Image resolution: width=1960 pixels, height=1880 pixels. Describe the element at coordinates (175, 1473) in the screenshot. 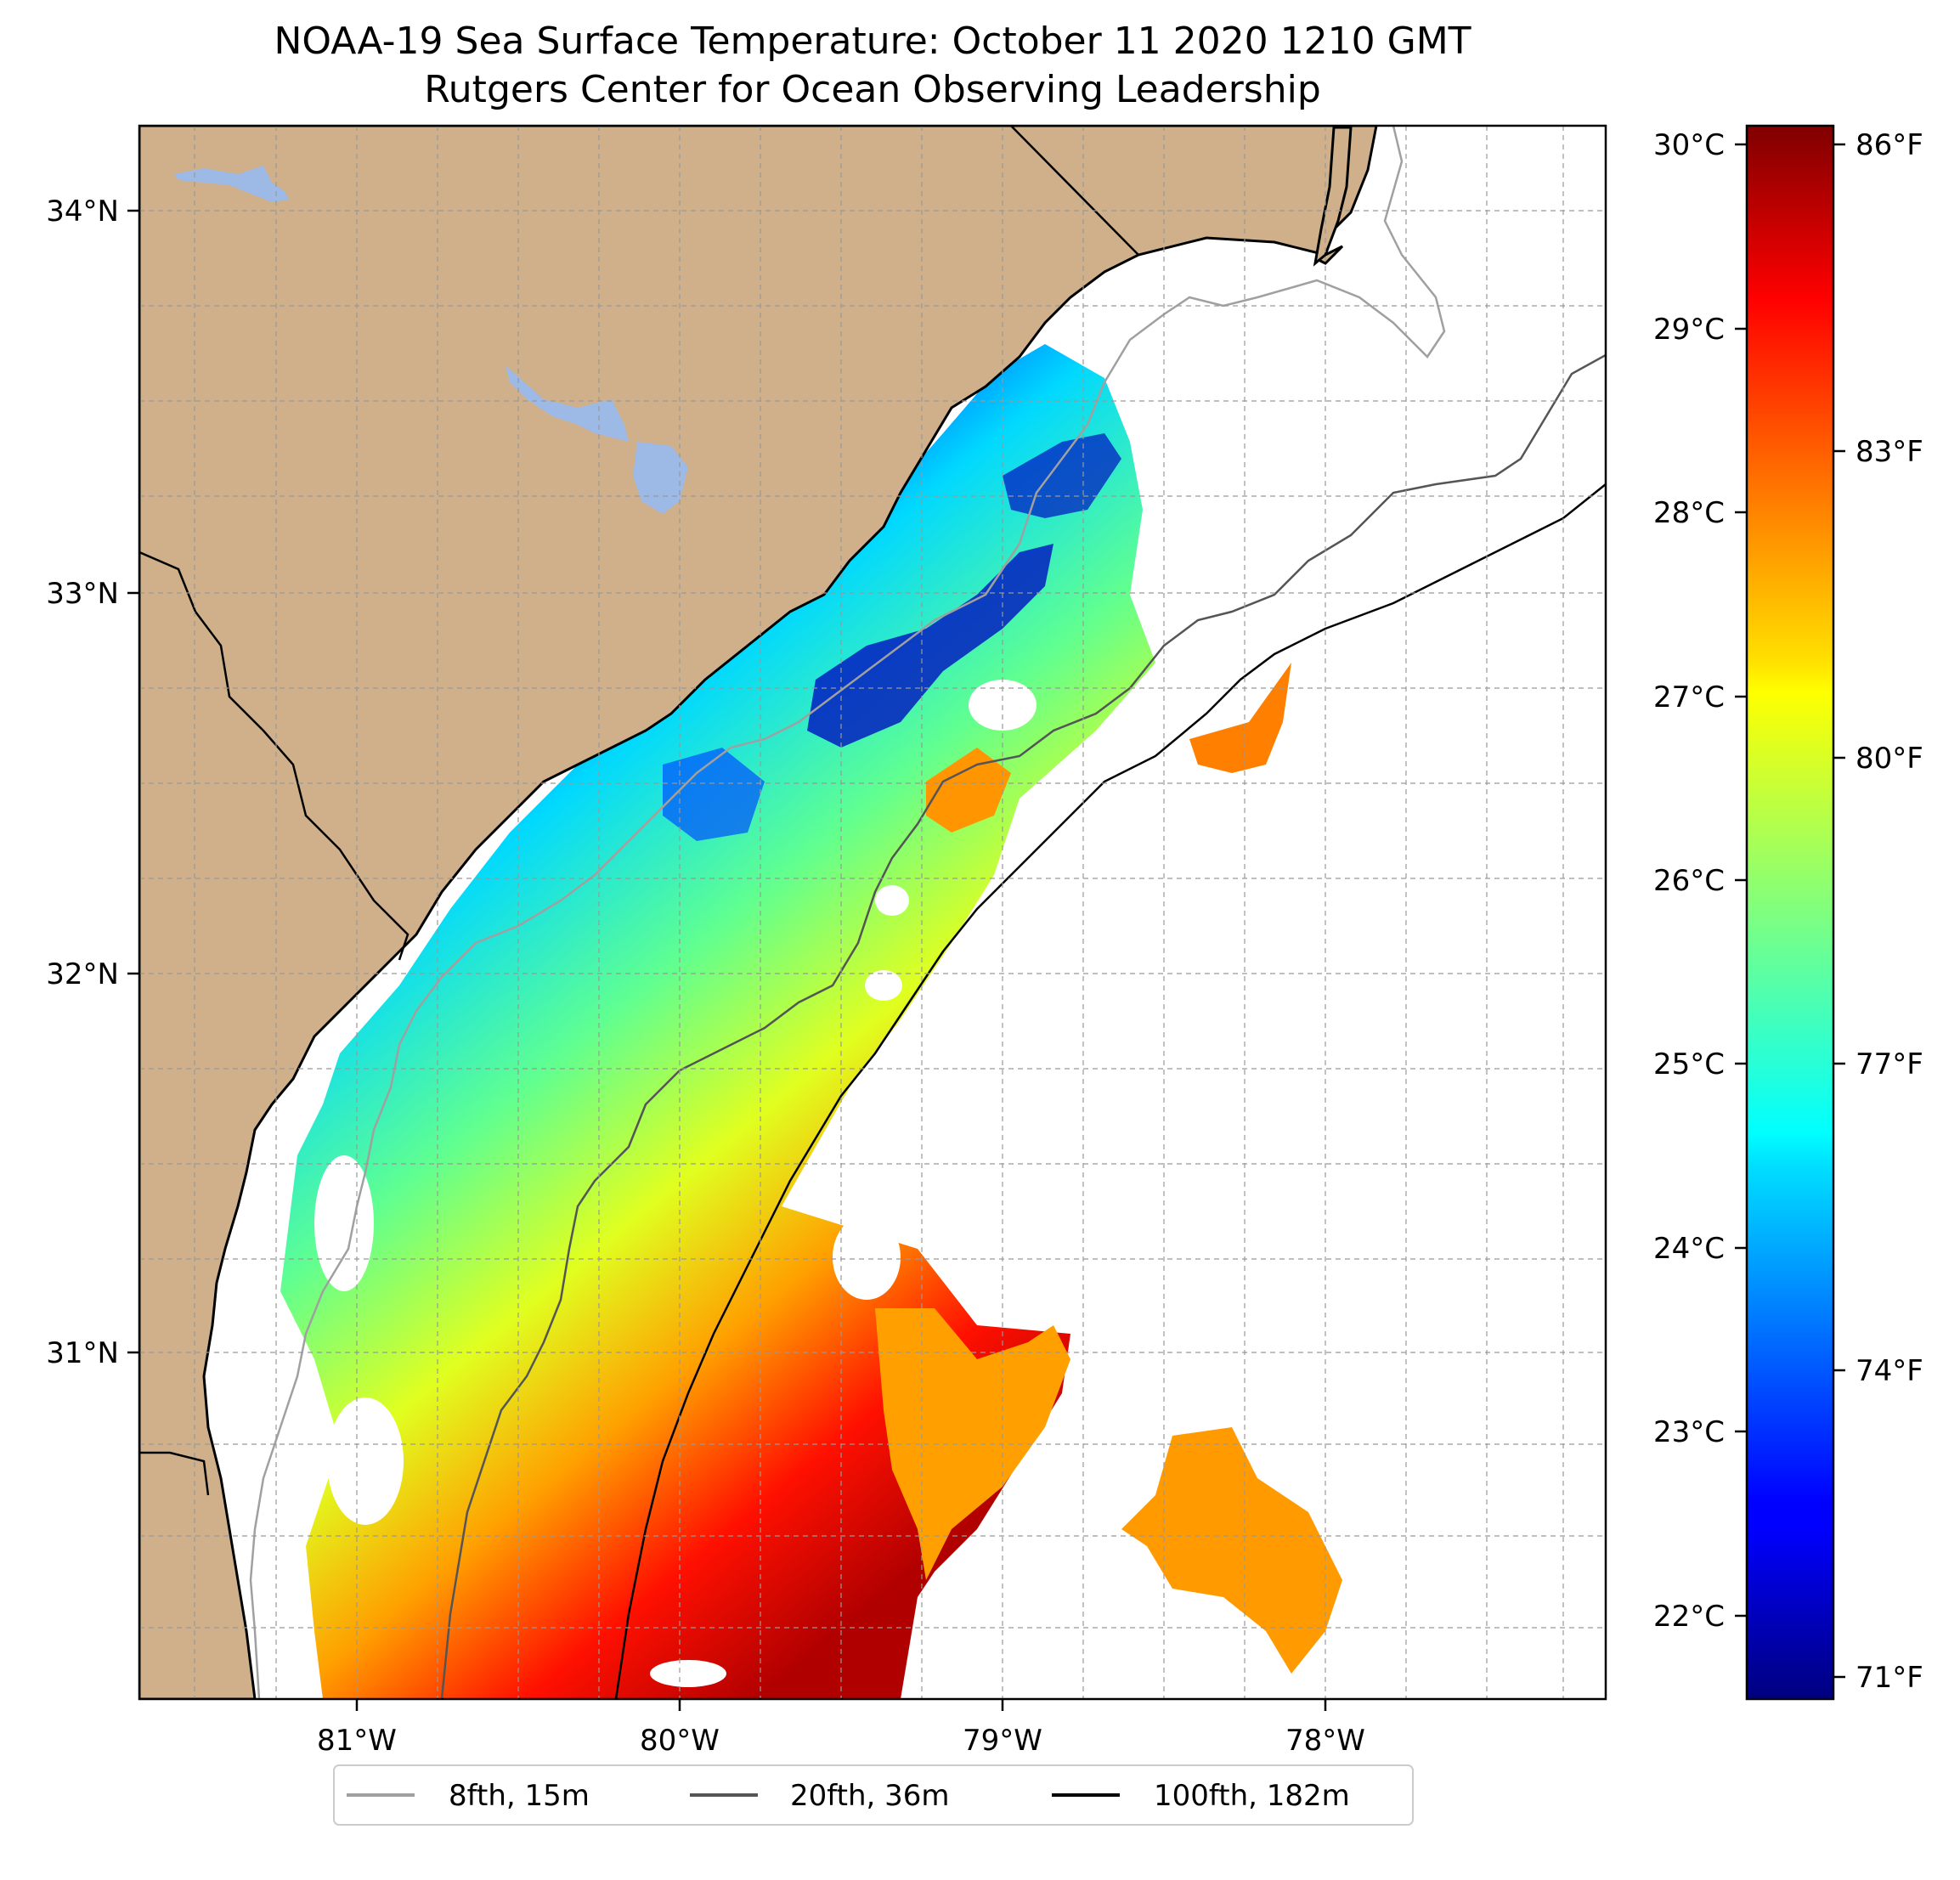

I see `state-border-ga-fl` at that location.